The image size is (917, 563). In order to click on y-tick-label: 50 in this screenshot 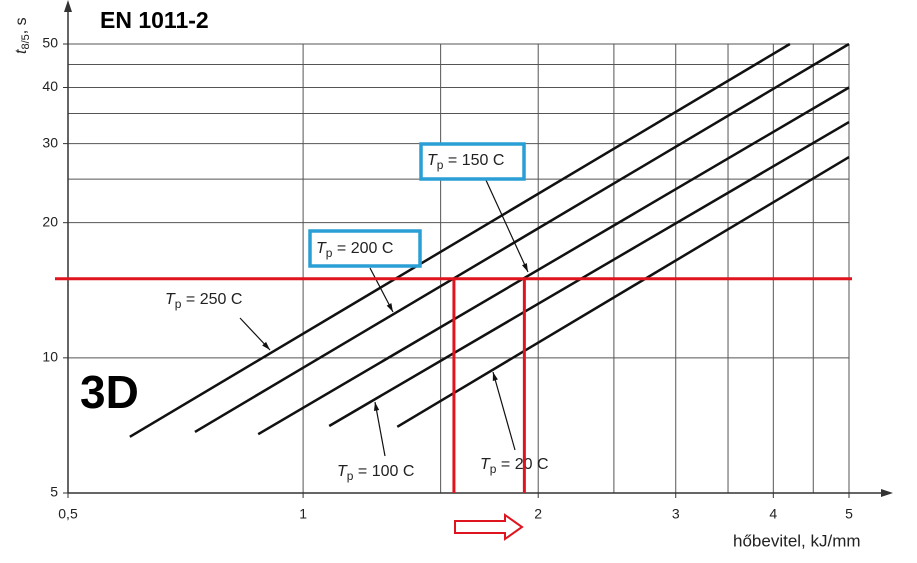, I will do `click(50, 43)`.